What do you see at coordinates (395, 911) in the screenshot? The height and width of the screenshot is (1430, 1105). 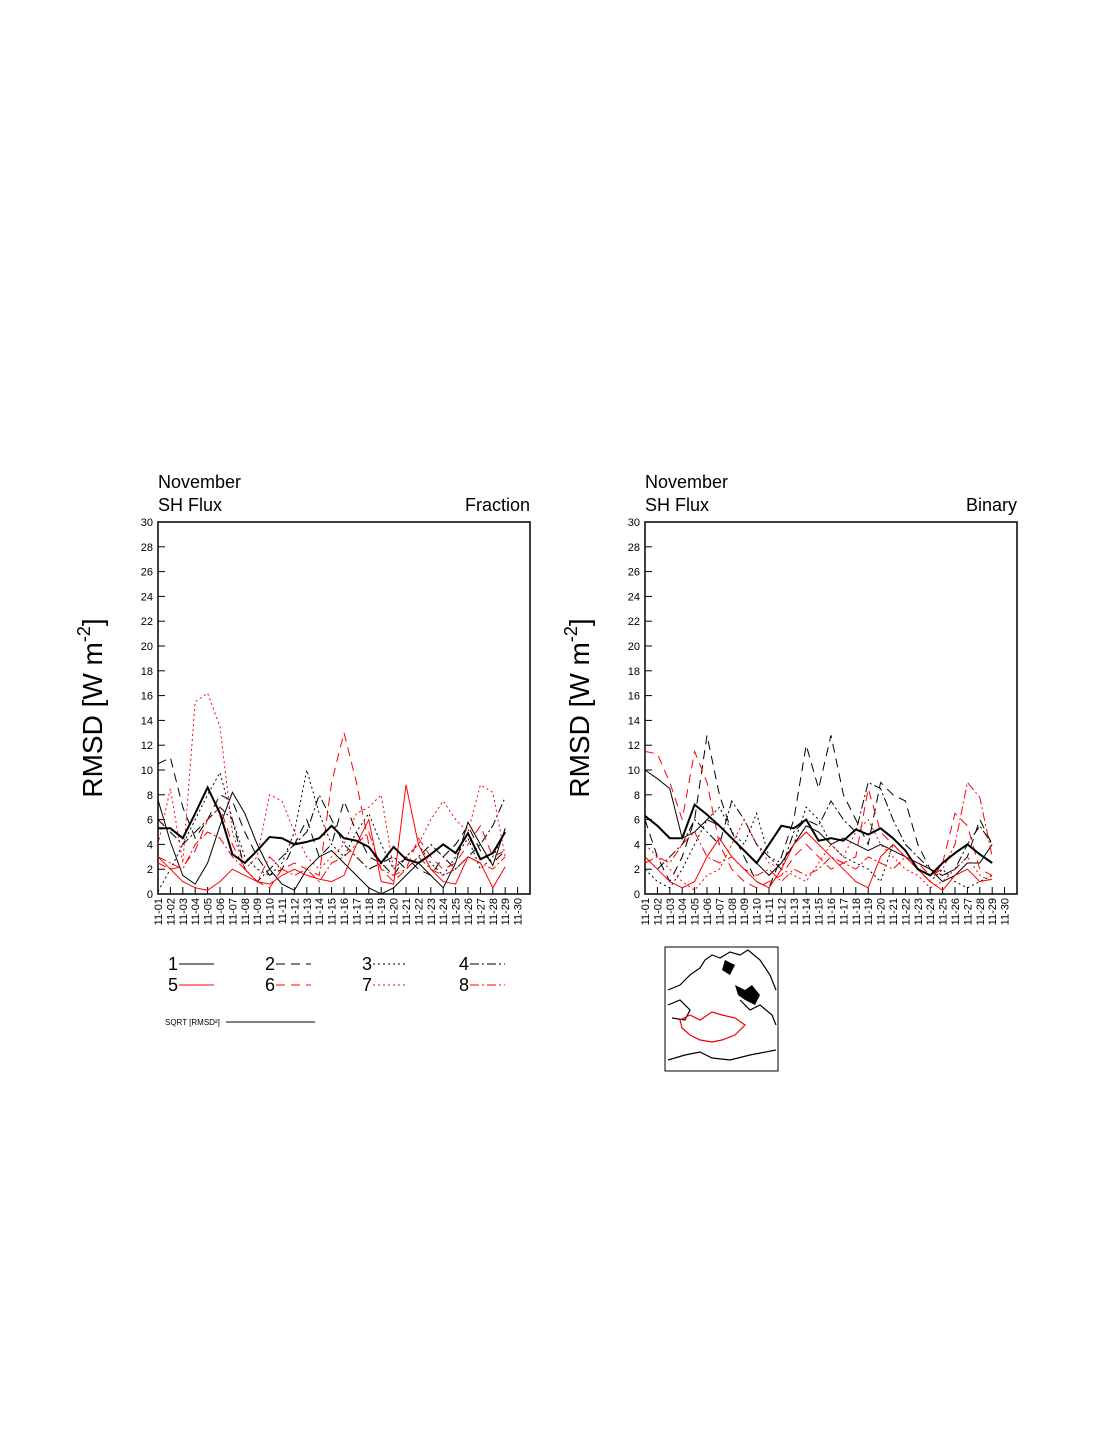 I see `x-tick-label: 11-20` at bounding box center [395, 911].